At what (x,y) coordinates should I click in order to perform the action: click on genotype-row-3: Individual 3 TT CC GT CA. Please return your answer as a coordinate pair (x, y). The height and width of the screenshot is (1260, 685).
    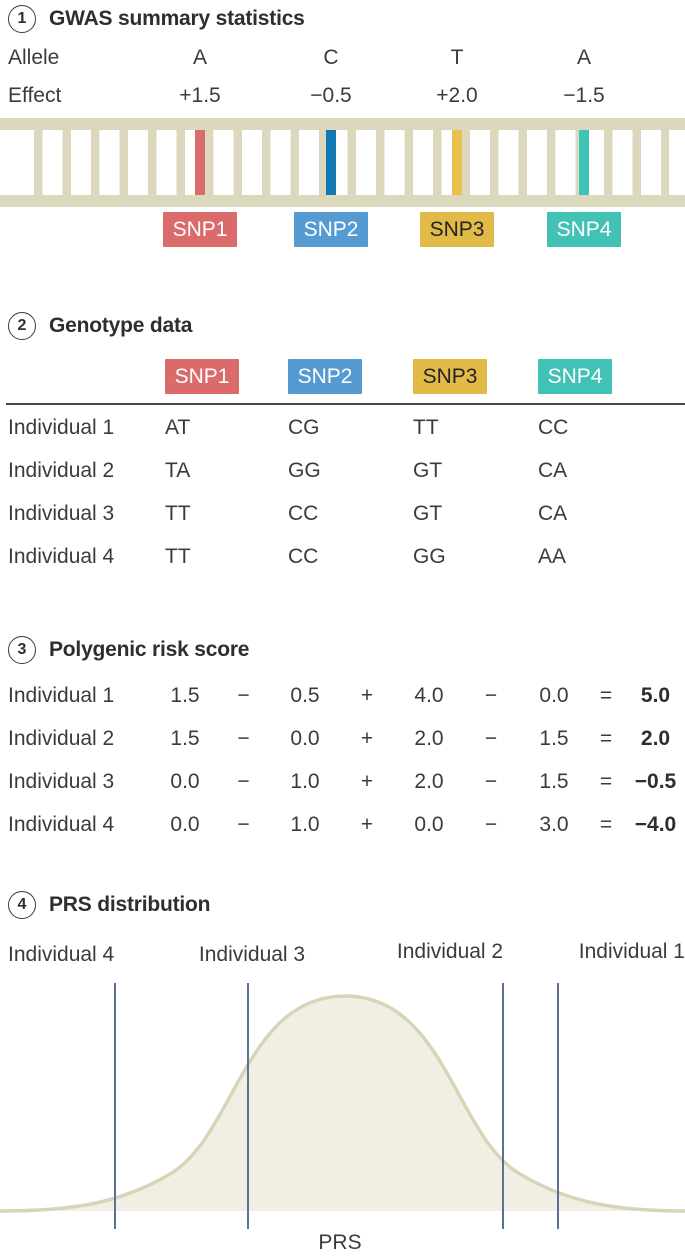
    Looking at the image, I should click on (342, 513).